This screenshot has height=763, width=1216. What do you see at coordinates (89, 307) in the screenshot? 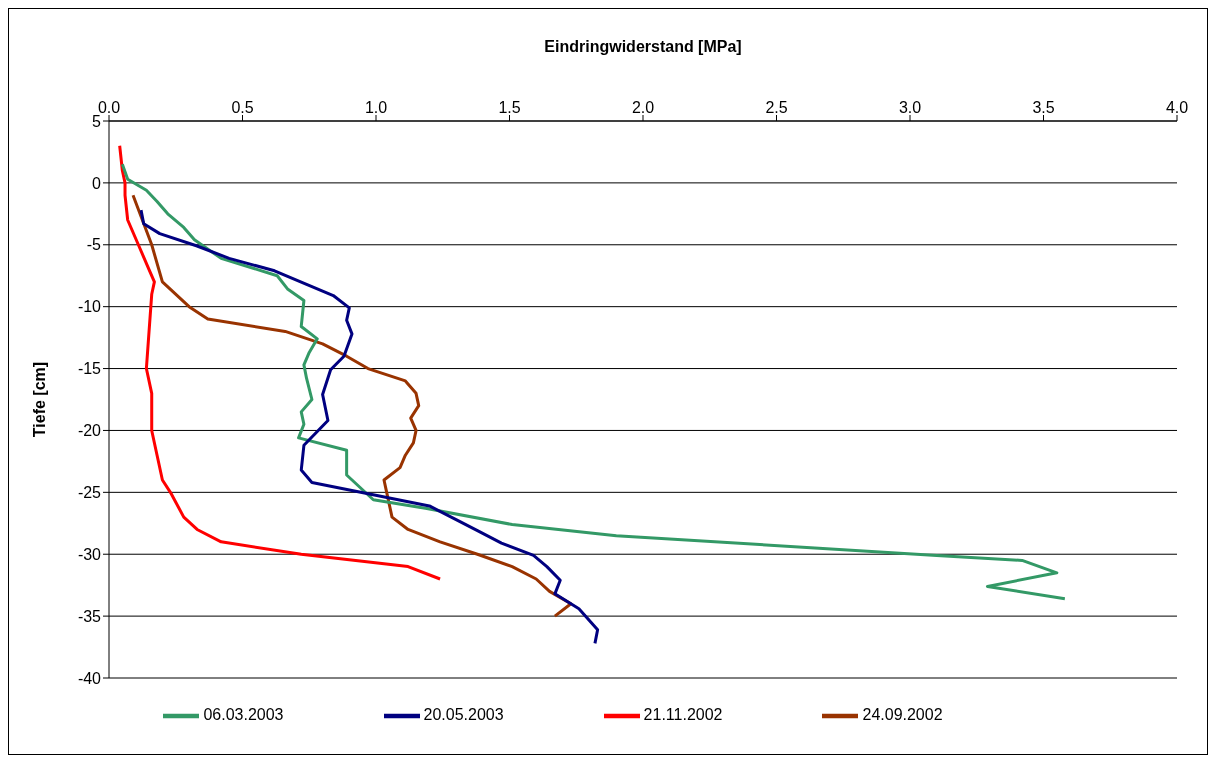
I see `y-tick-label: -10` at bounding box center [89, 307].